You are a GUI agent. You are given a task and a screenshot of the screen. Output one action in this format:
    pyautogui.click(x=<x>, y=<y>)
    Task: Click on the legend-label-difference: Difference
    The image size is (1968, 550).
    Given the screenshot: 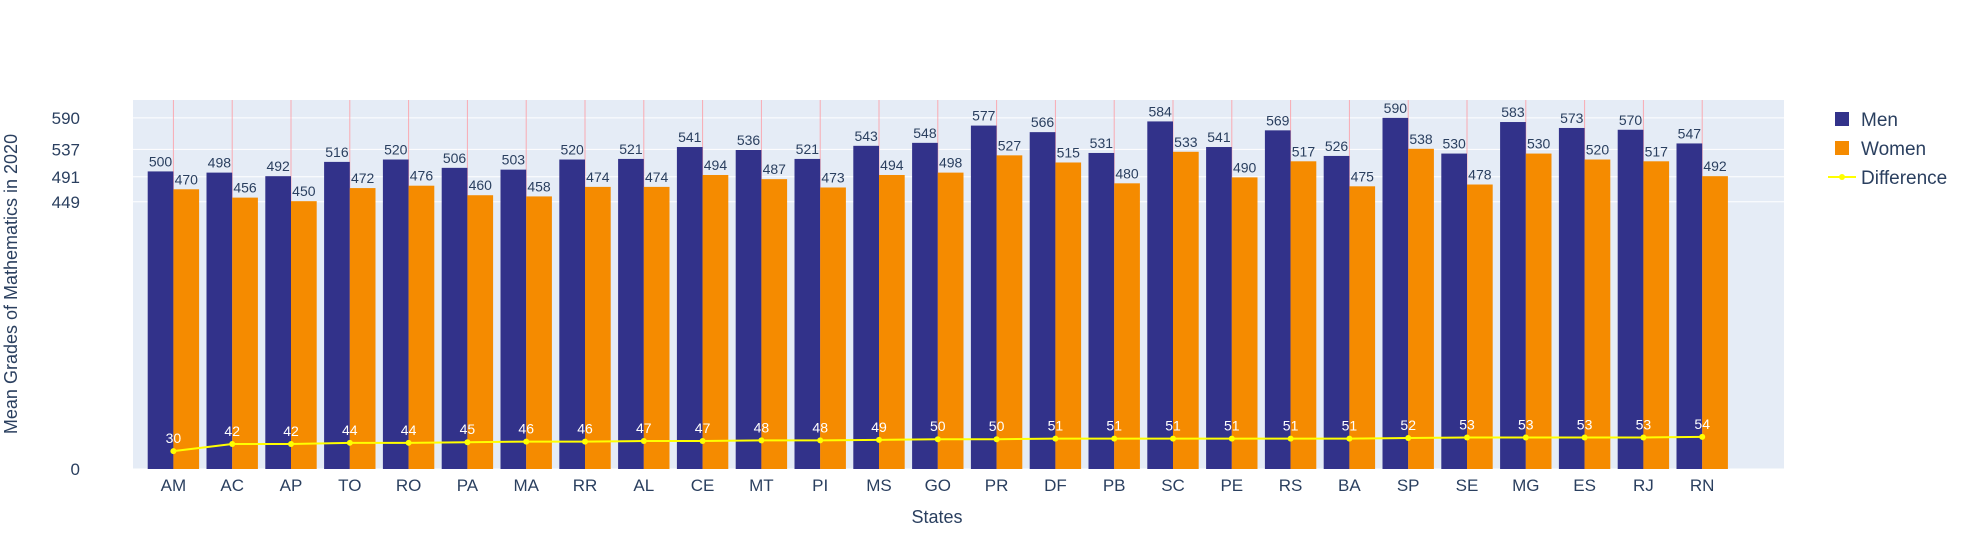 What is the action you would take?
    pyautogui.click(x=1904, y=178)
    